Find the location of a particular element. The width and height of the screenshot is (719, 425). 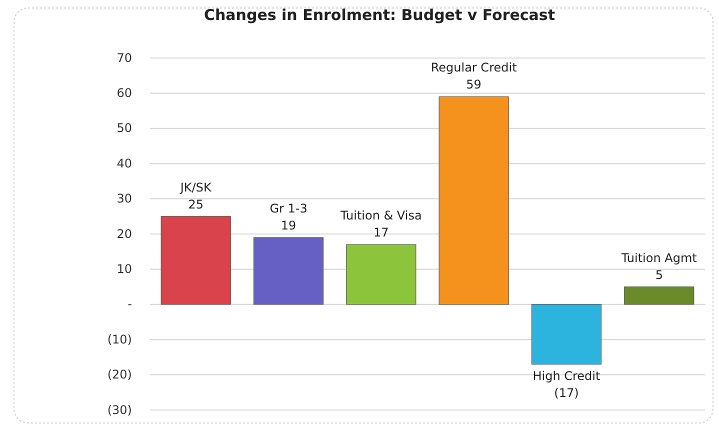

y-tick-label: 40 is located at coordinates (124, 163).